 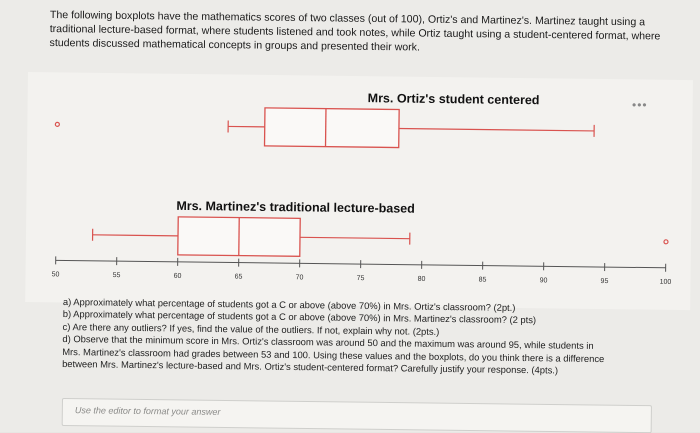 What do you see at coordinates (454, 99) in the screenshot?
I see `series-label-ortiz: Mrs. Ortiz's student centered` at bounding box center [454, 99].